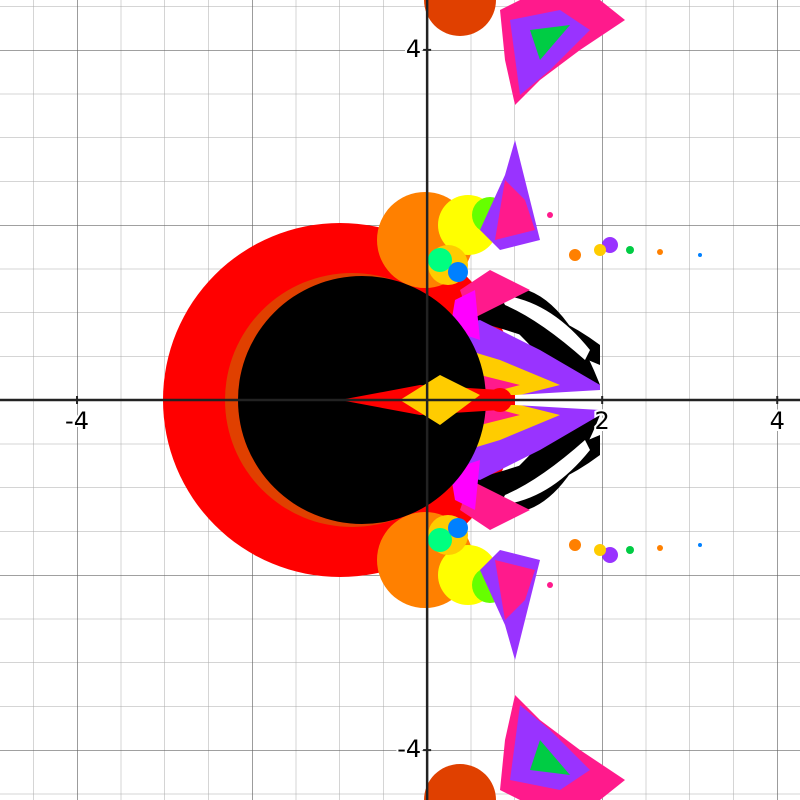 This screenshot has width=800, height=800. I want to click on y-tick-label: -4, so click(409, 749).